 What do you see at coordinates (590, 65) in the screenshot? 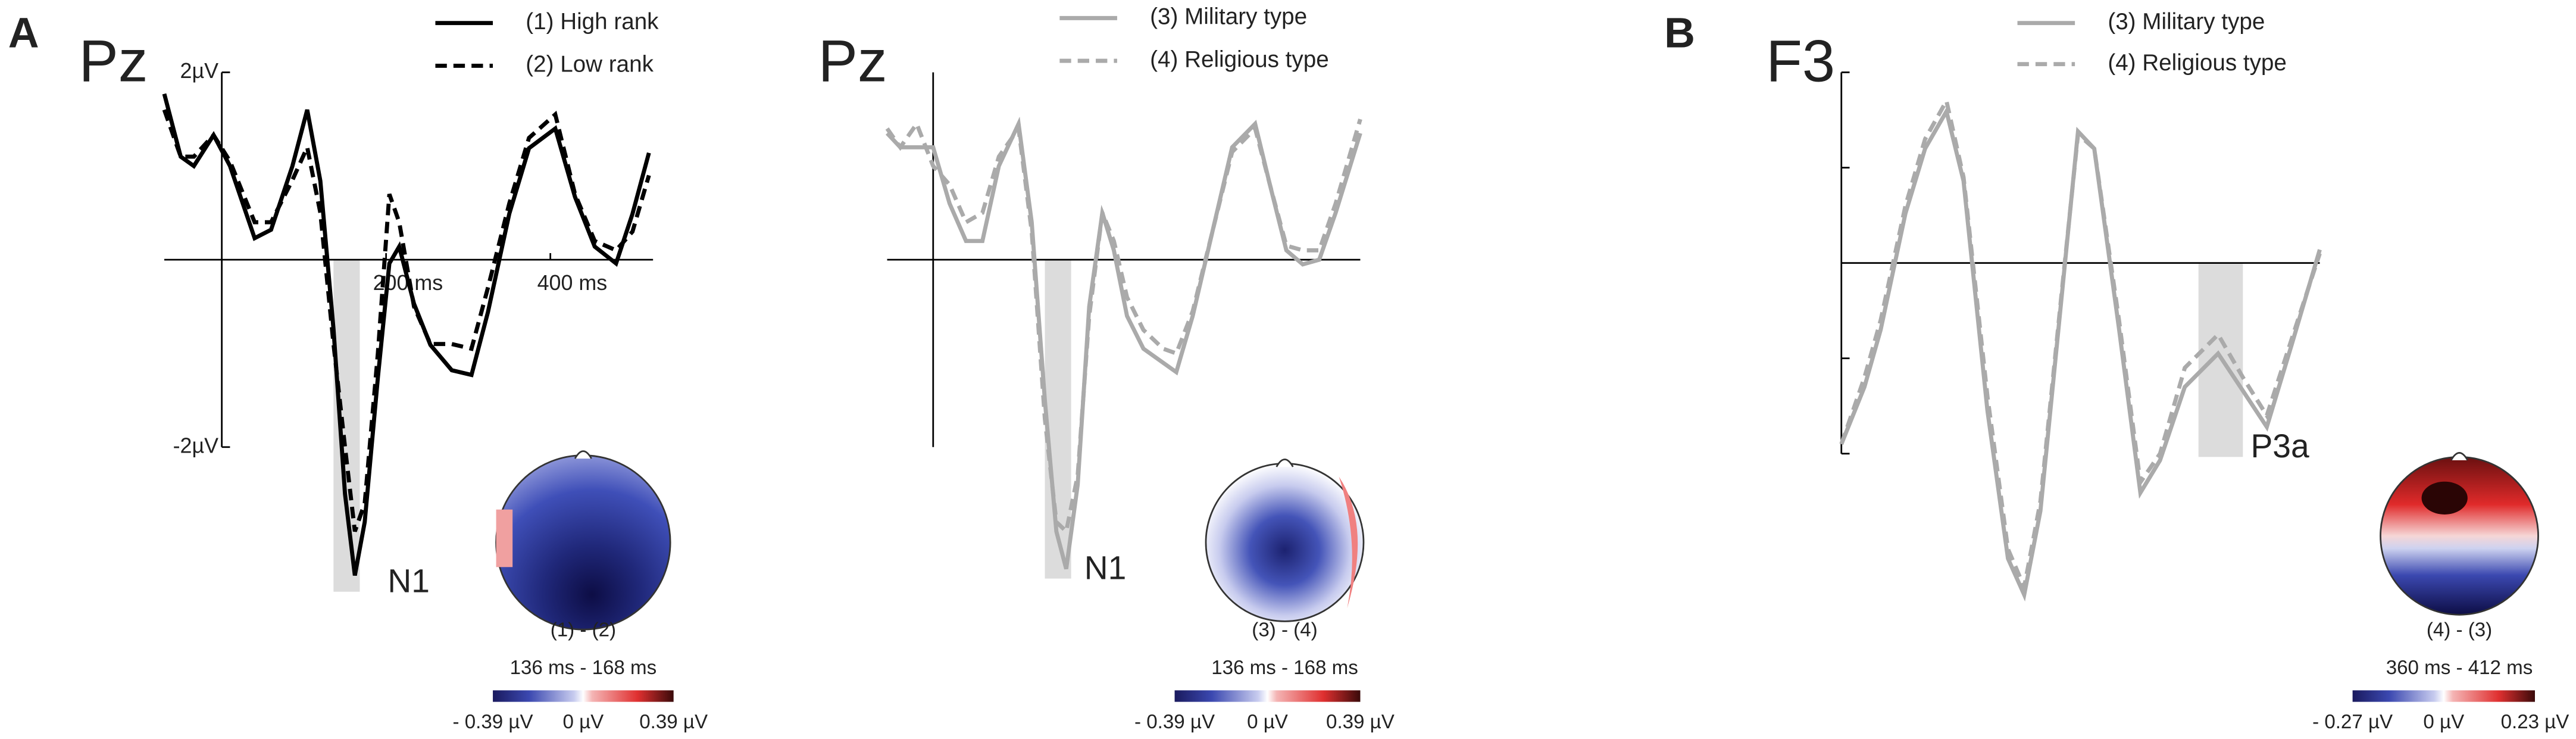
I see `legend-label: (2) Low rank` at bounding box center [590, 65].